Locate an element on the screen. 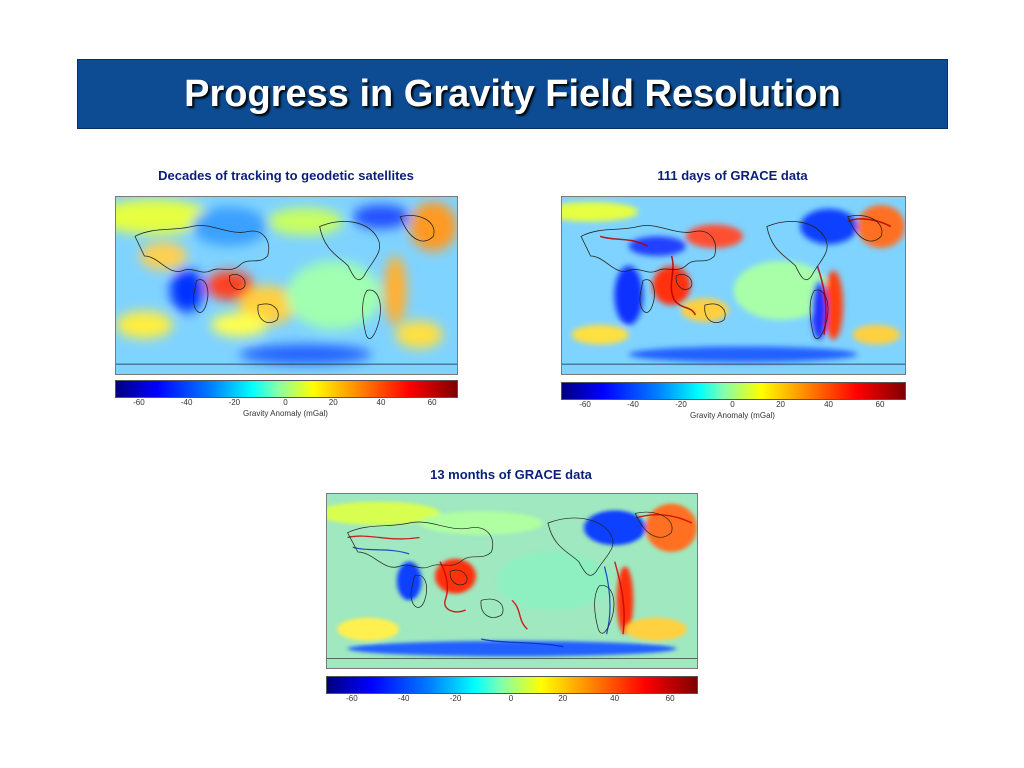 This screenshot has width=1024, height=768. panel-3-gravity-map is located at coordinates (512, 581).